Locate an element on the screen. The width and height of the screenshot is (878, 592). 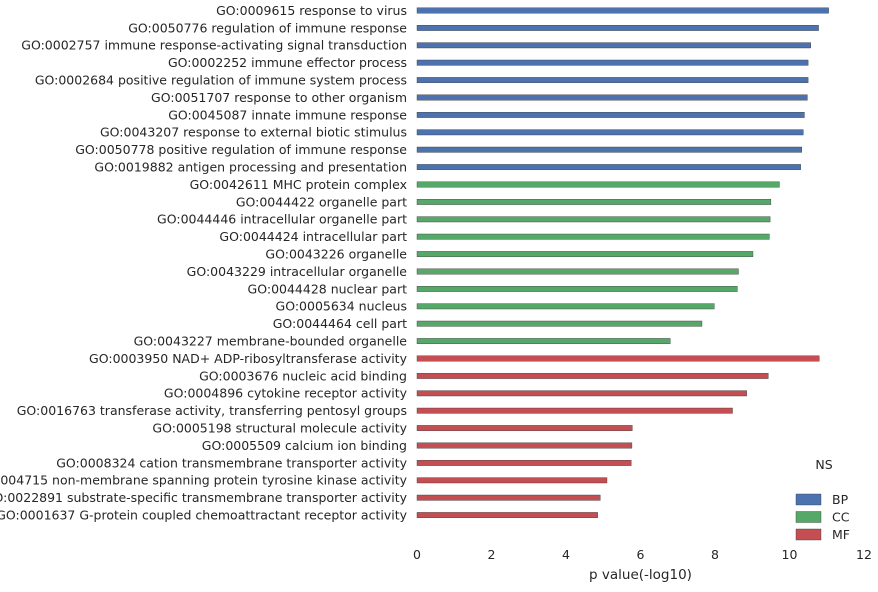
category-label: GO:0002252 immune effector process is located at coordinates (287, 62).